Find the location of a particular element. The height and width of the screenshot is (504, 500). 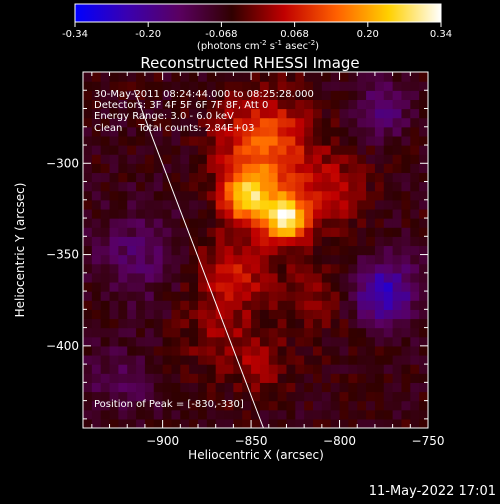

colorbar-gradient is located at coordinates (258, 13).